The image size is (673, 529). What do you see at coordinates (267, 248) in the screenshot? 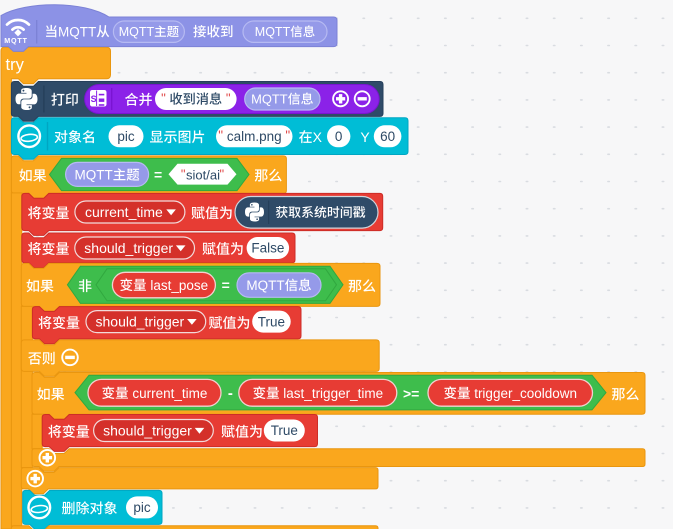
I see `svg-text: False` at bounding box center [267, 248].